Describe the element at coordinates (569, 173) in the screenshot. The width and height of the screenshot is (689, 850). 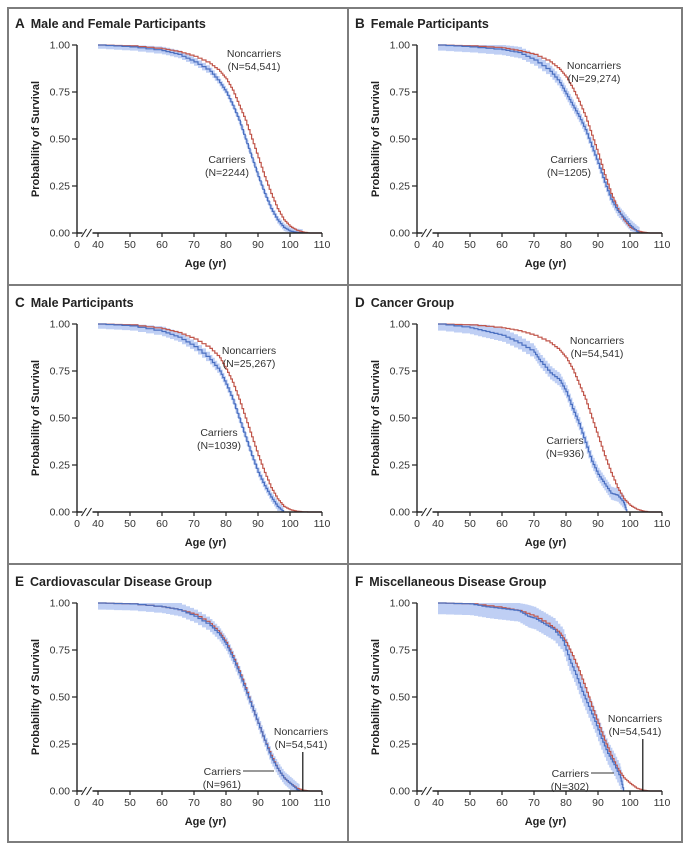
I see `carriers-annotation: (N=1205)` at that location.